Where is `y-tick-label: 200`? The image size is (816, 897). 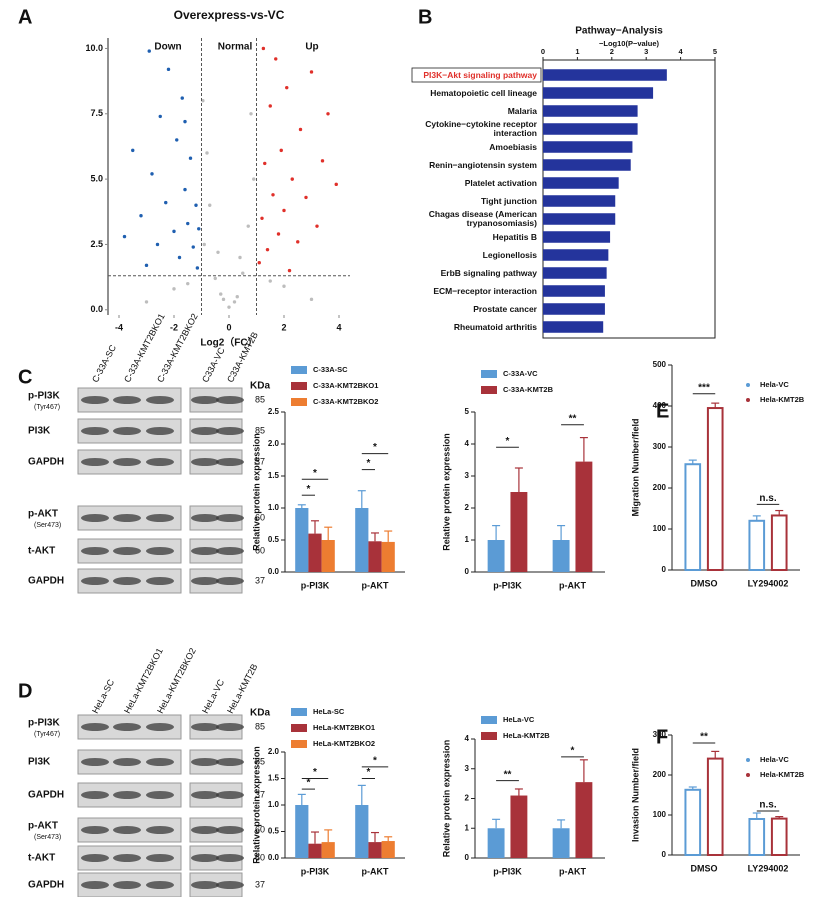
y-tick-label: 200 is located at coordinates (660, 774).